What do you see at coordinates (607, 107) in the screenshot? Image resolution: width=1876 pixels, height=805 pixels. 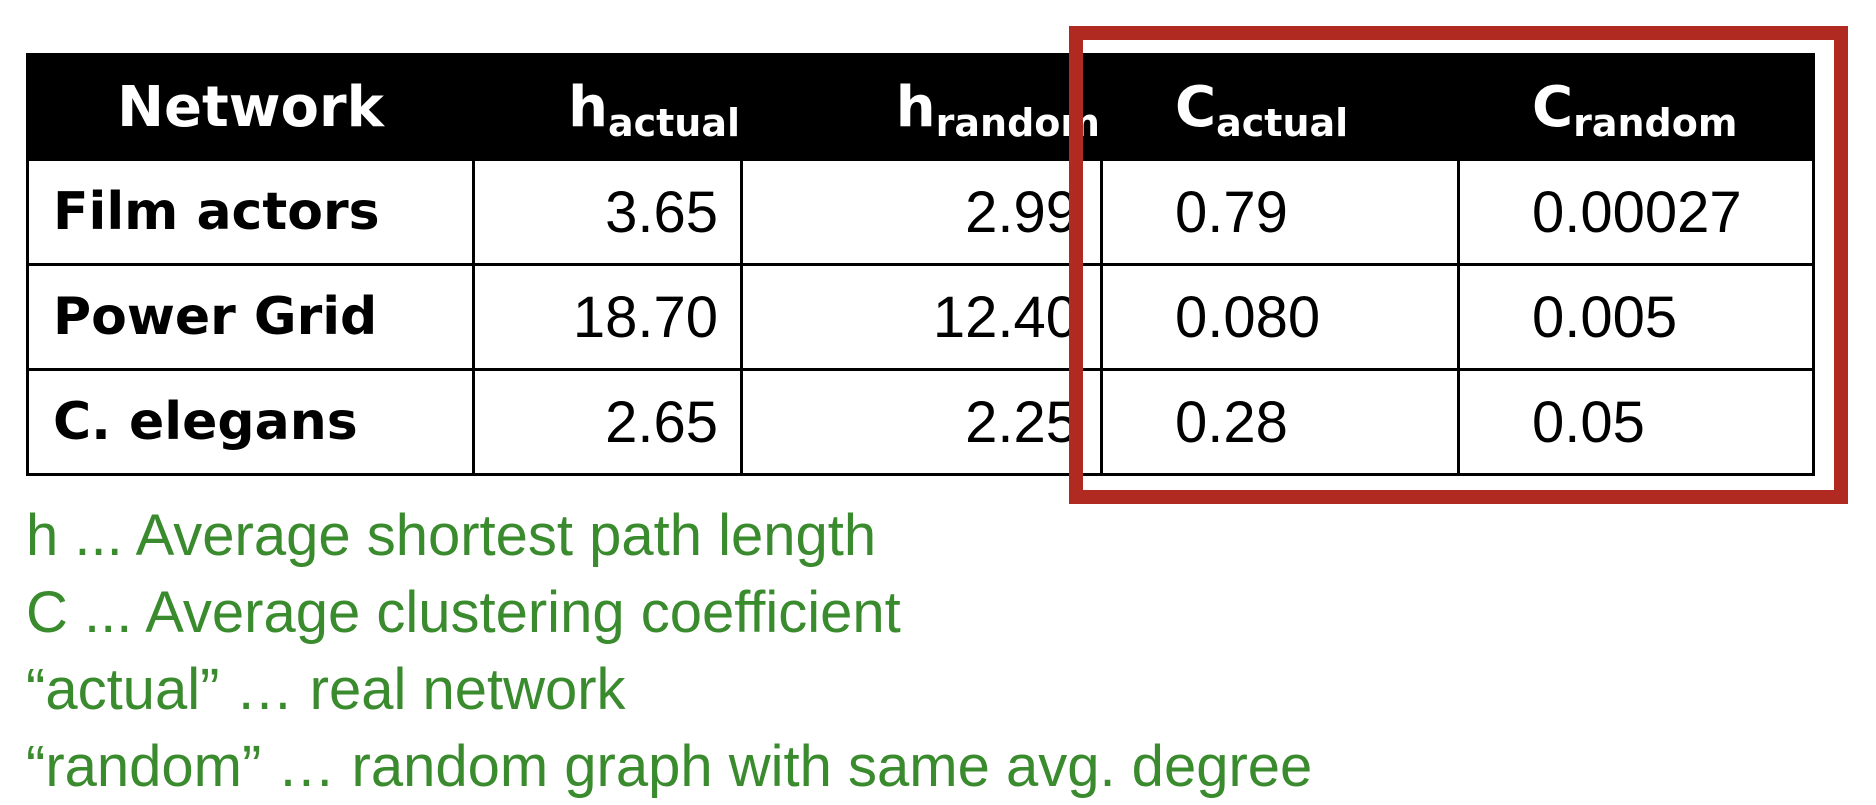 I see `header-h-actual: hactual` at bounding box center [607, 107].